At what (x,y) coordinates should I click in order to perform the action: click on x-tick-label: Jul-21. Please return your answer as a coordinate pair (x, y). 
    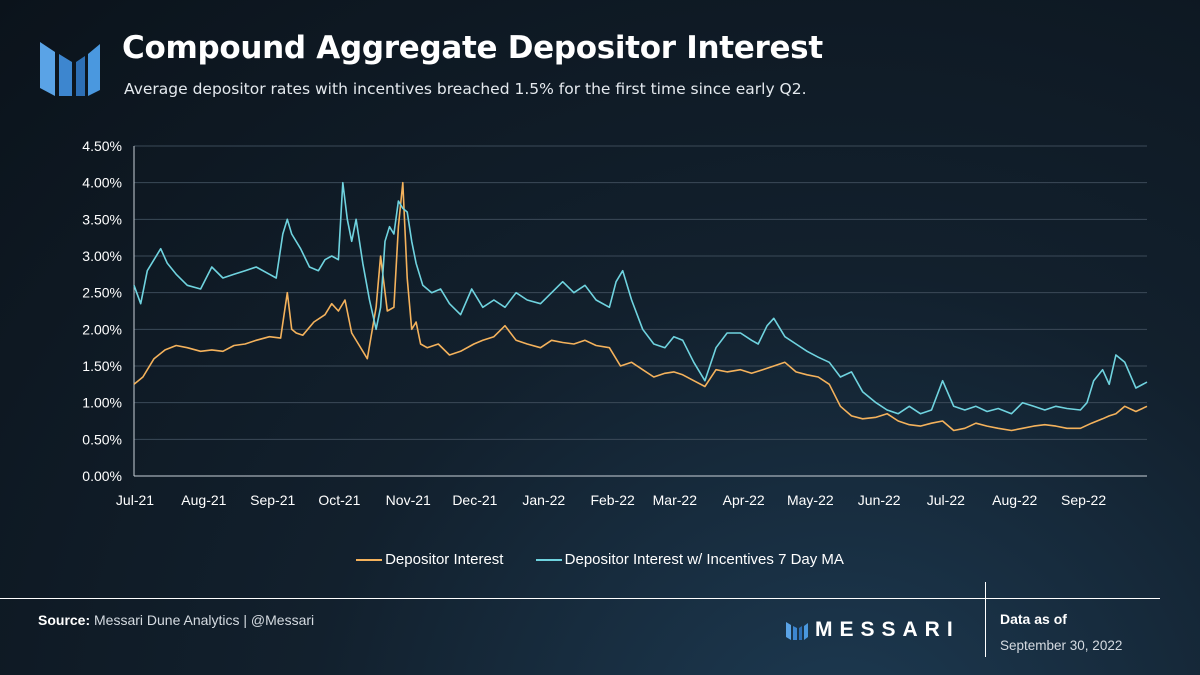
    Looking at the image, I should click on (135, 500).